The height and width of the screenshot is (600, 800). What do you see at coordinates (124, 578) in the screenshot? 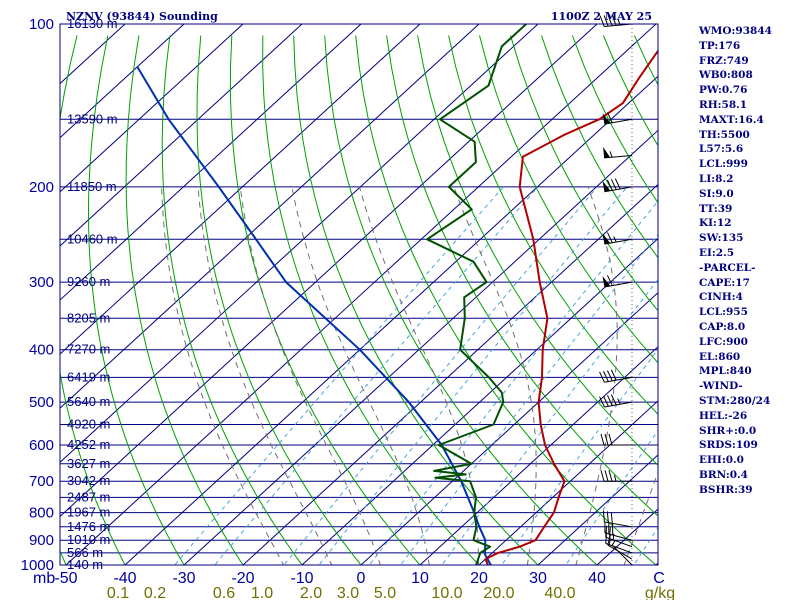
I see `temperature-tick-label: -40` at bounding box center [124, 578].